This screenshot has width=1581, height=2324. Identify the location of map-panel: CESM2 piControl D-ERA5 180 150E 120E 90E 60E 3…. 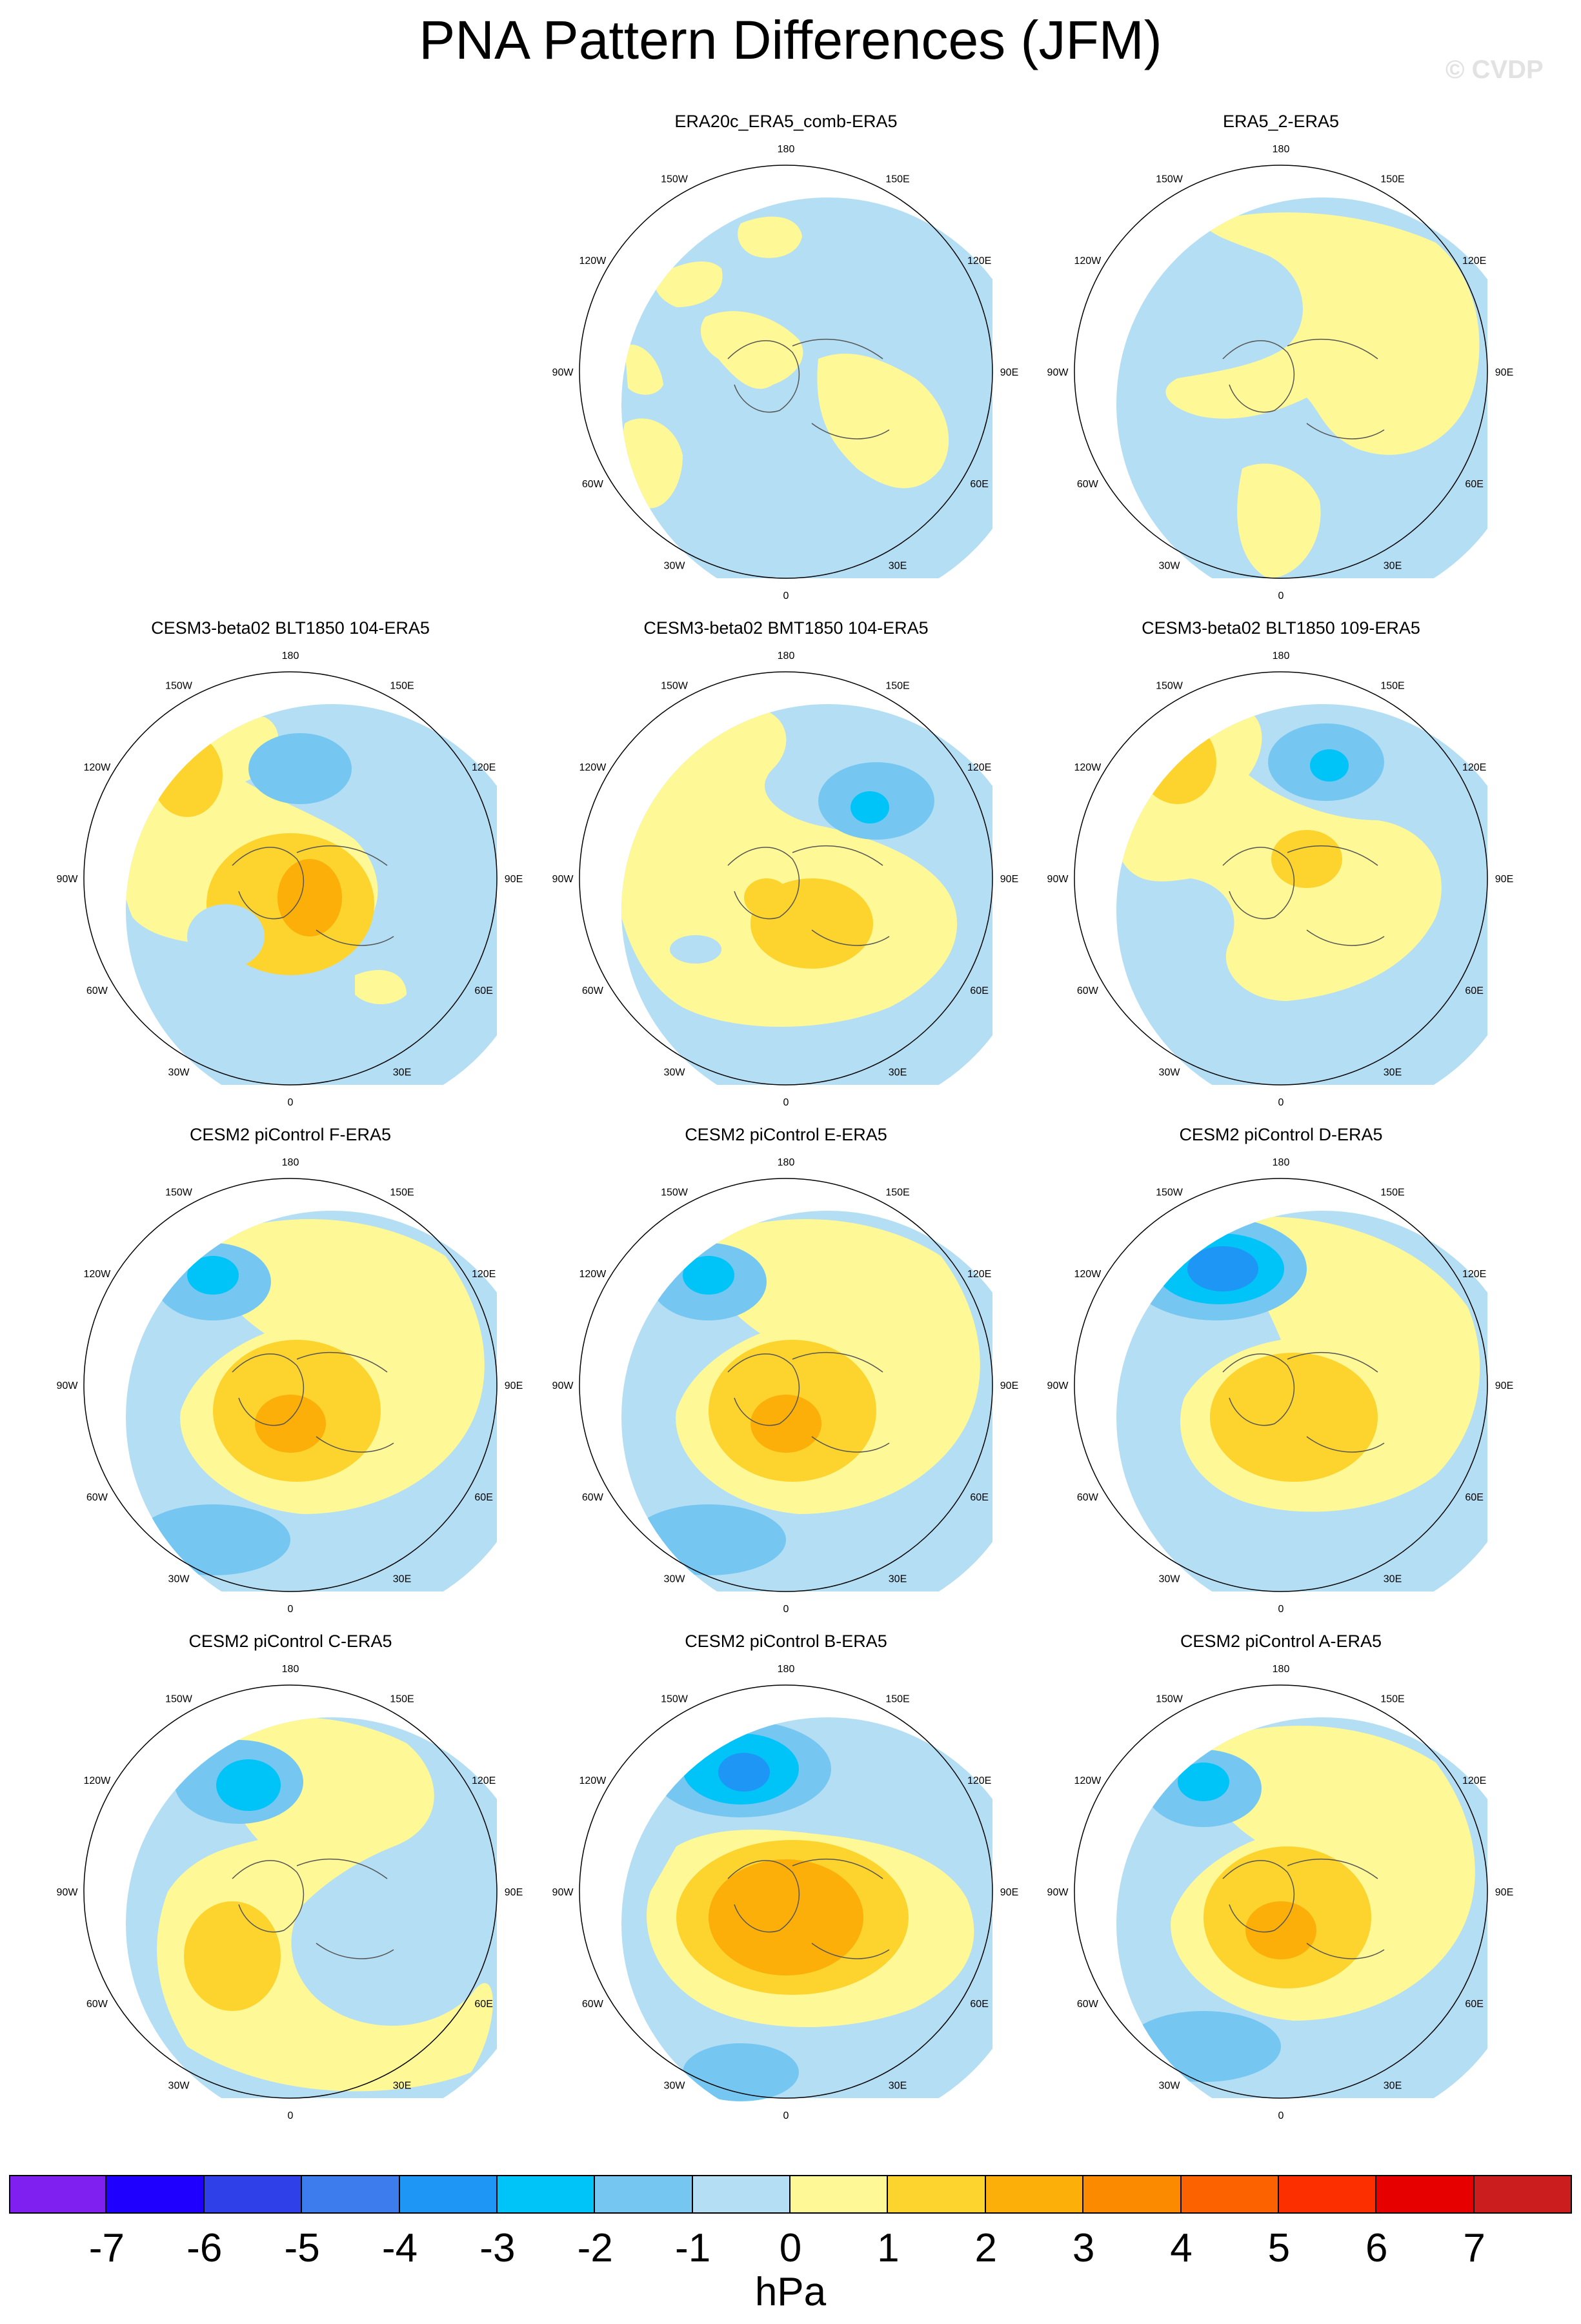
(1280, 1374).